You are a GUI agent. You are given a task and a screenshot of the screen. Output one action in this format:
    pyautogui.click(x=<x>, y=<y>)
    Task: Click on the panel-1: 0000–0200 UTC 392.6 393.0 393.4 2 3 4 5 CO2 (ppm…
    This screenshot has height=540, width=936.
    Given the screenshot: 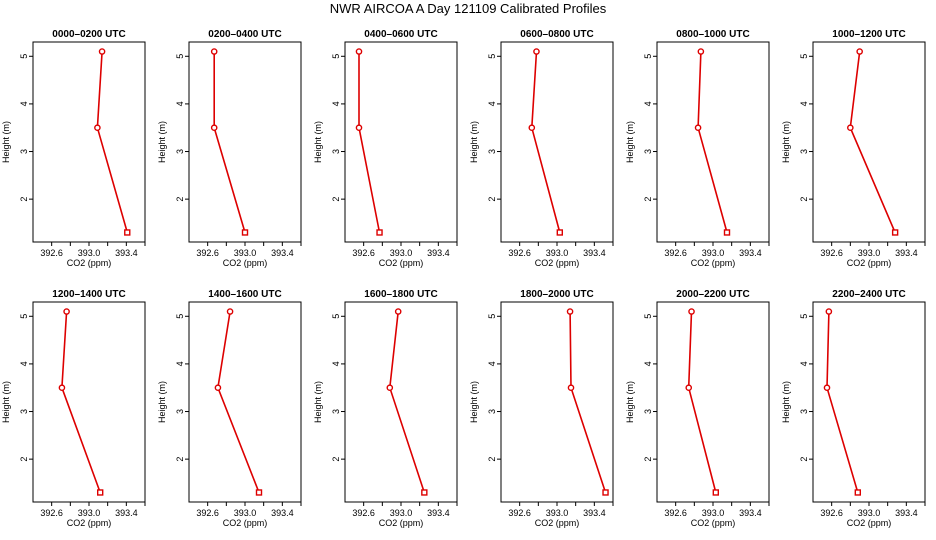 What is the action you would take?
    pyautogui.click(x=73, y=148)
    